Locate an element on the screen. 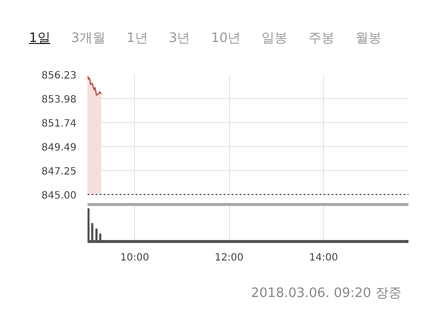  x-tick-label: 10:00 is located at coordinates (135, 258).